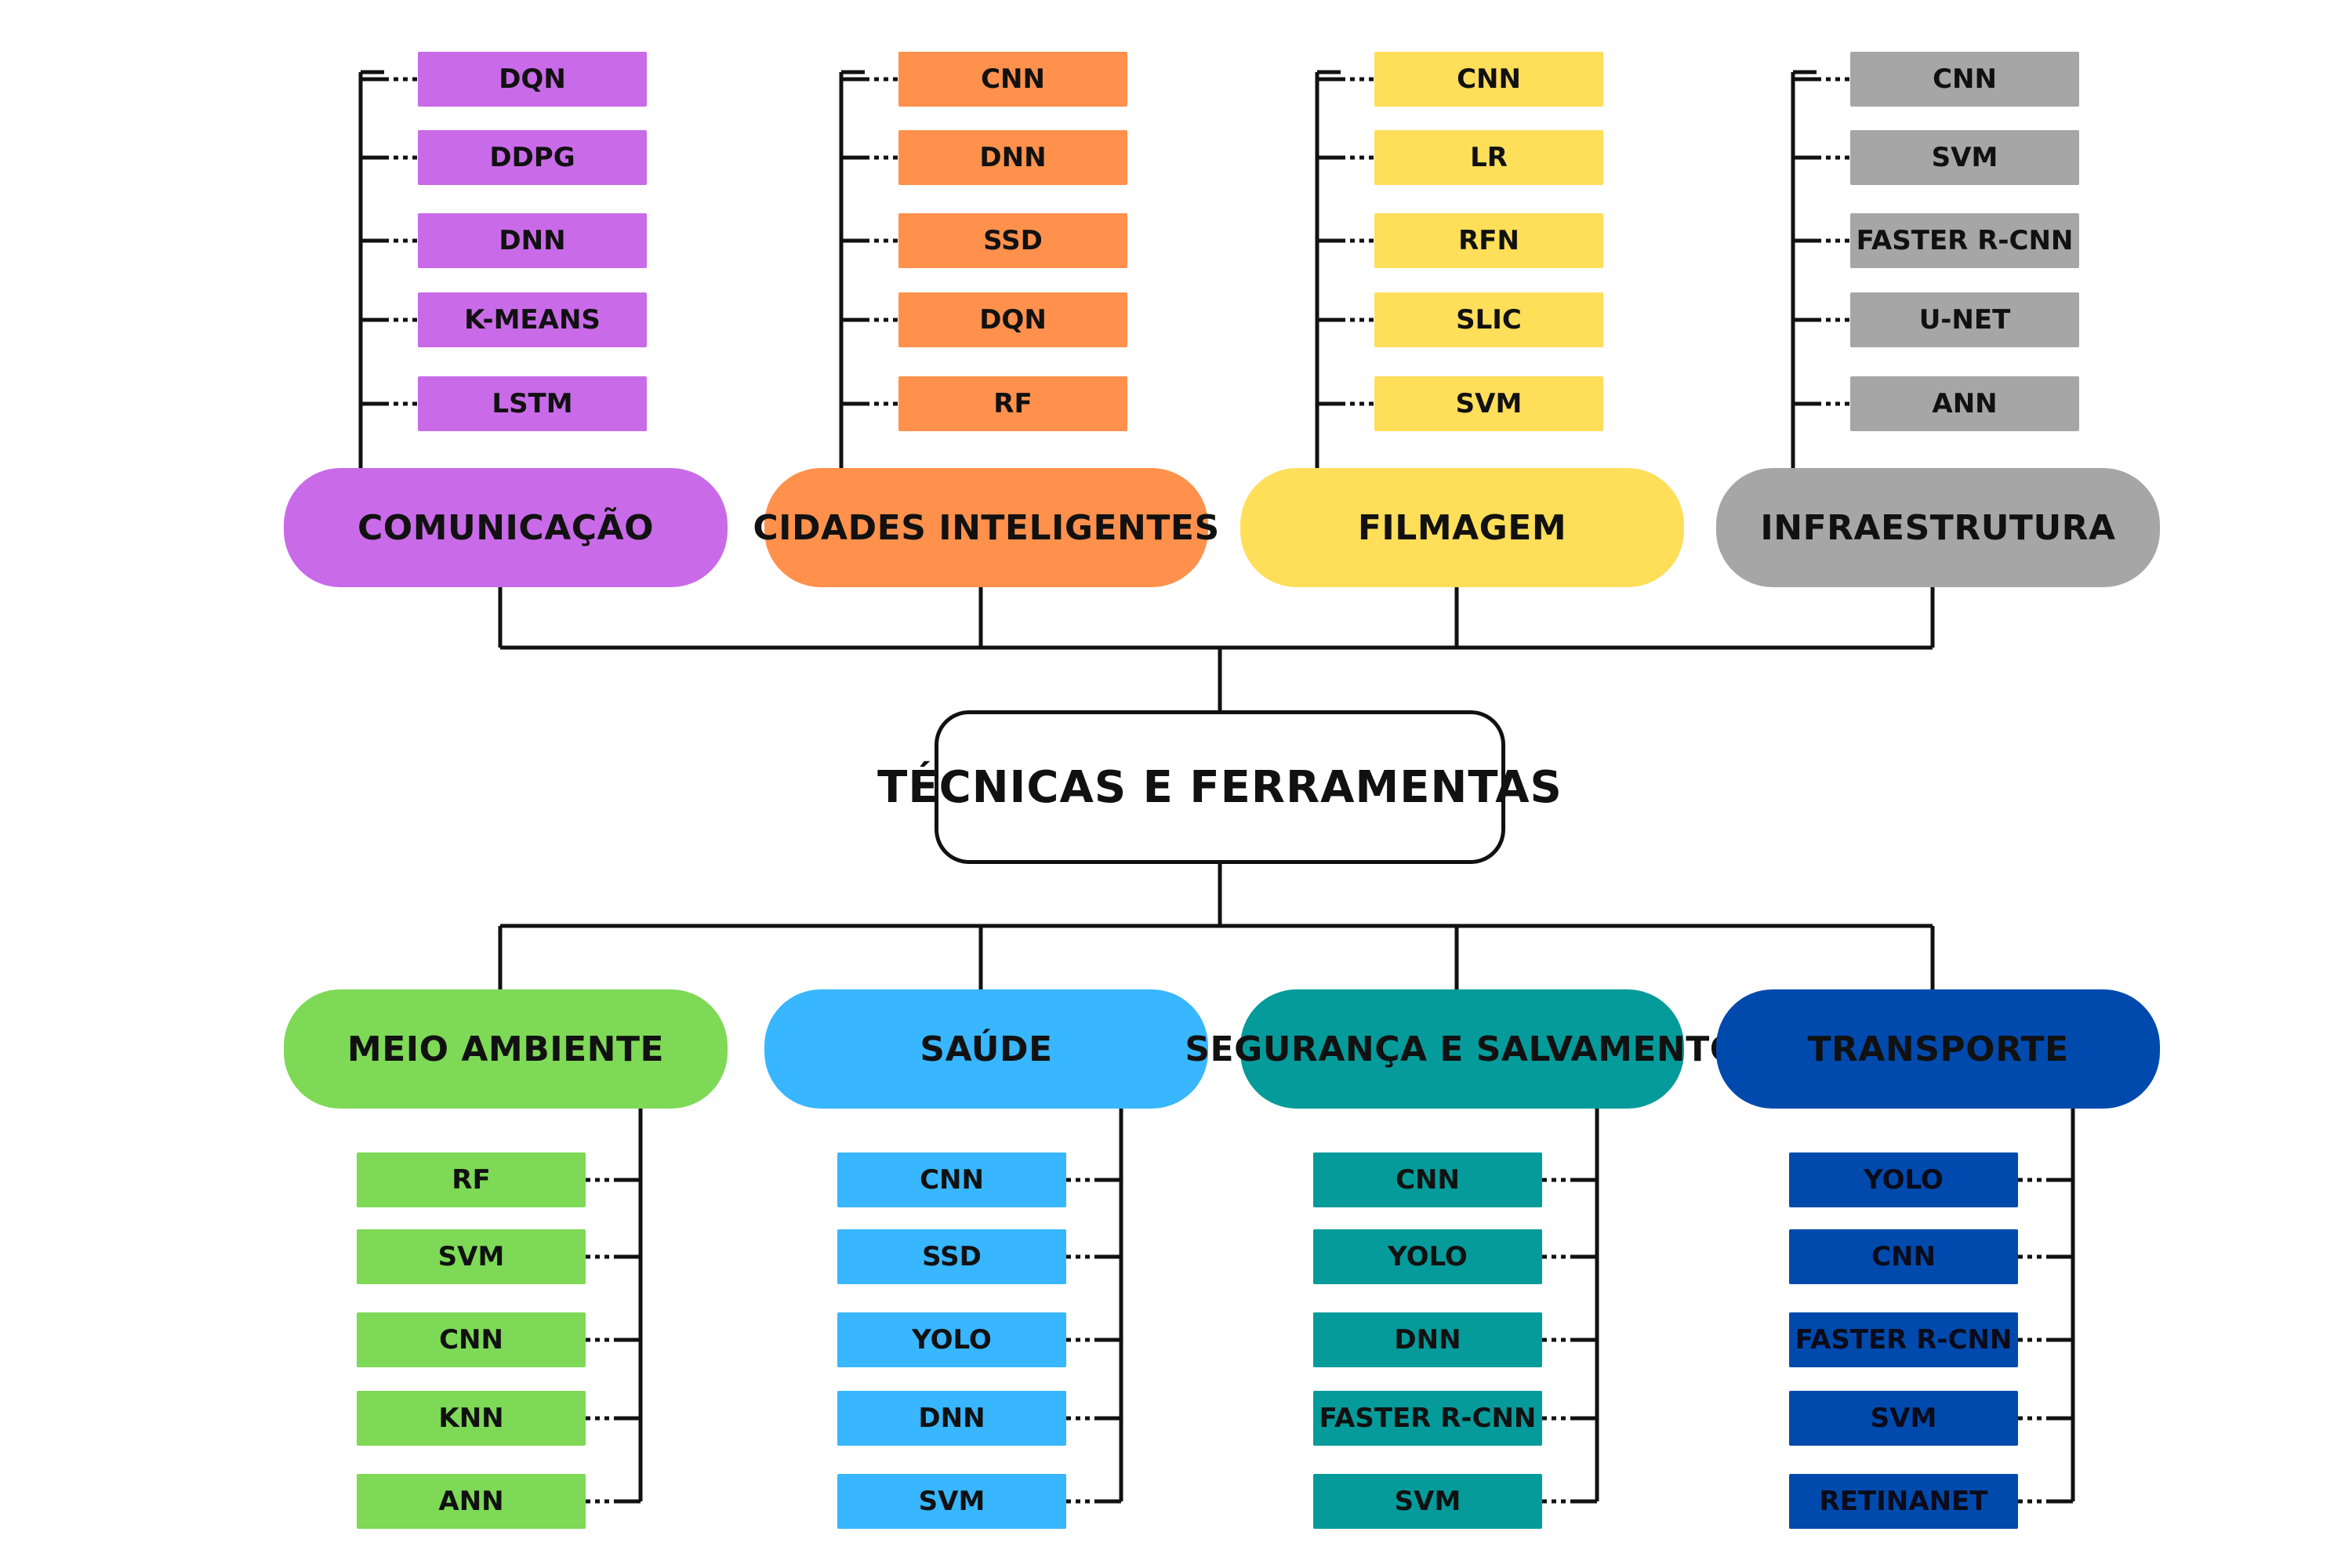  I want to click on category-comunicacao: COMUNICAÇÃO, so click(506, 527).